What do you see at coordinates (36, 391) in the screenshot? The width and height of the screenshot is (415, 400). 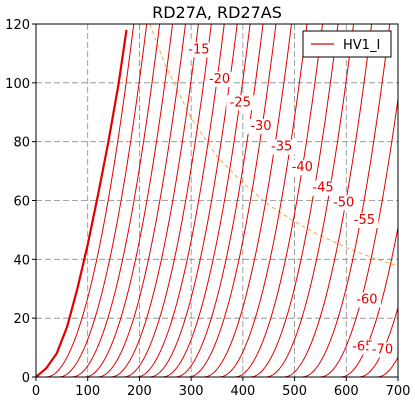 I see `x-tick-label: 0` at bounding box center [36, 391].